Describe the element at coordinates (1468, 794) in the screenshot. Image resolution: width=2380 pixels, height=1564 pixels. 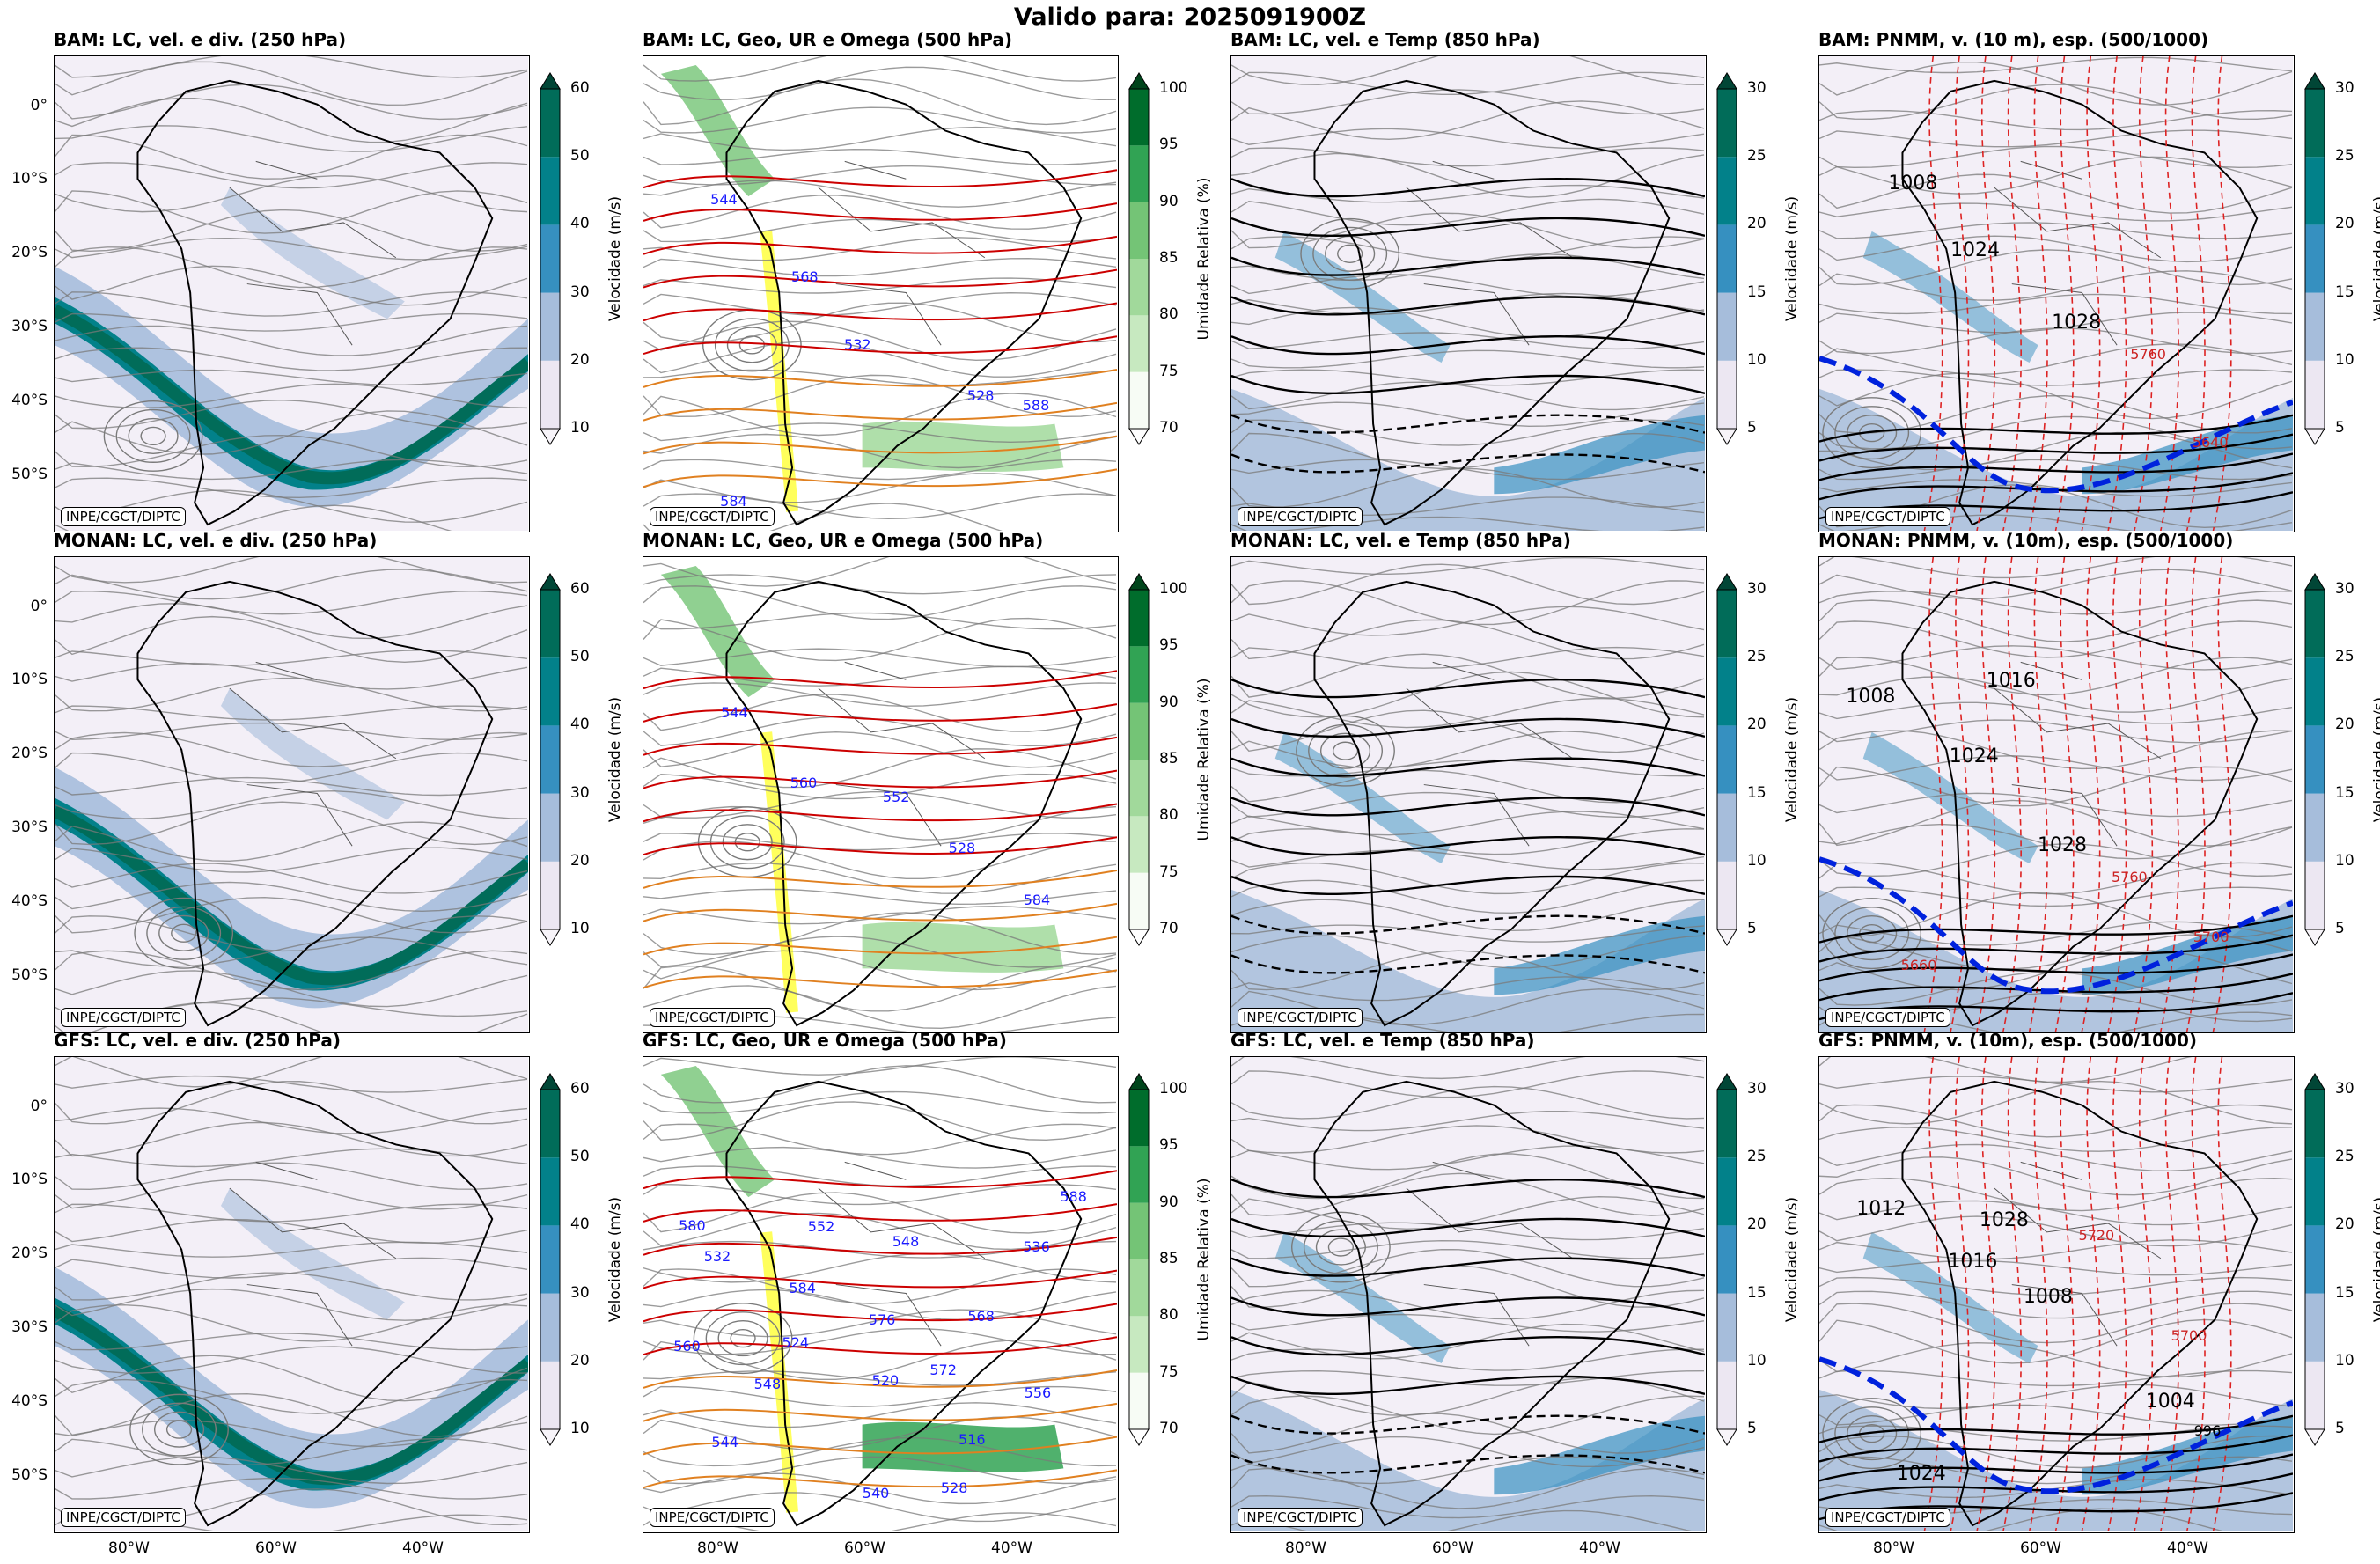
I see `map-panel: INPE/CGCT/DIPTC` at that location.